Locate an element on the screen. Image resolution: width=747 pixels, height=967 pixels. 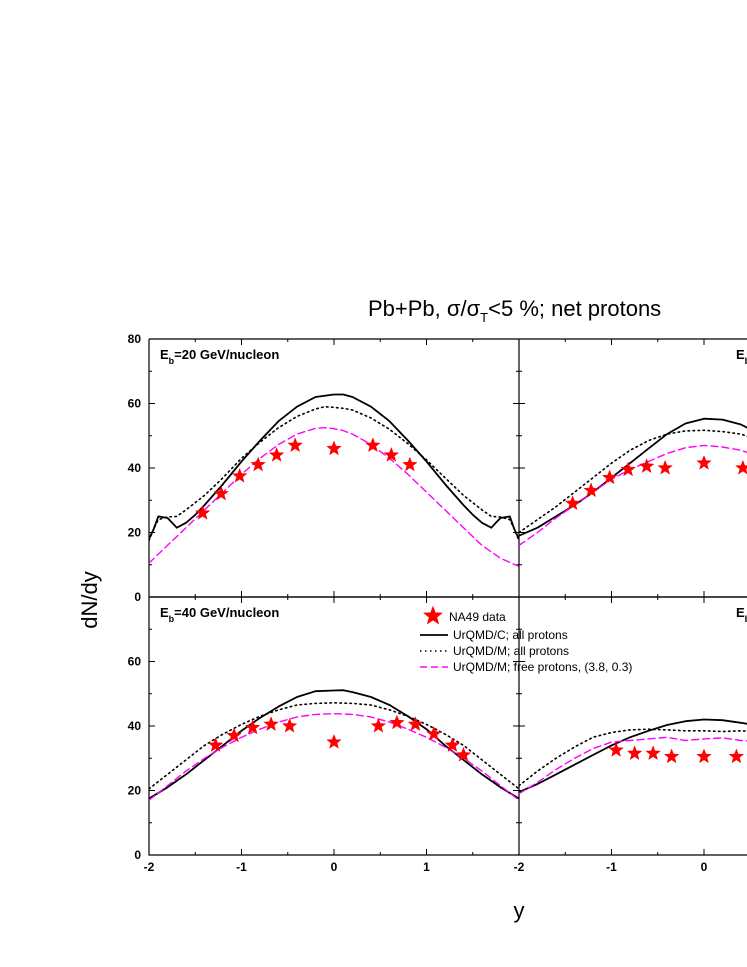
legend-item-urqmd-free: UrQMD/M; free protons, (3.8, 0.3) is located at coordinates (526, 667).